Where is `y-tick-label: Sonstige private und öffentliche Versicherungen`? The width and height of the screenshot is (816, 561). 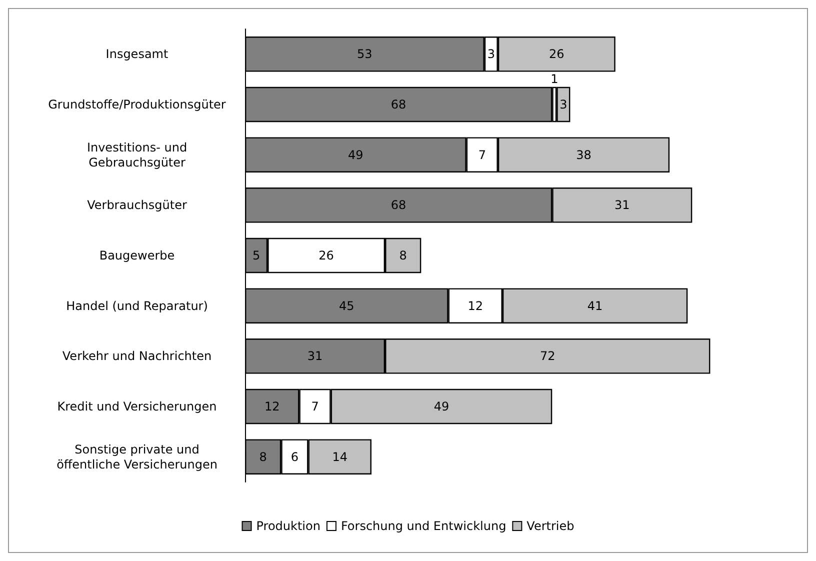 y-tick-label: Sonstige private und öffentliche Versicherungen is located at coordinates (137, 457).